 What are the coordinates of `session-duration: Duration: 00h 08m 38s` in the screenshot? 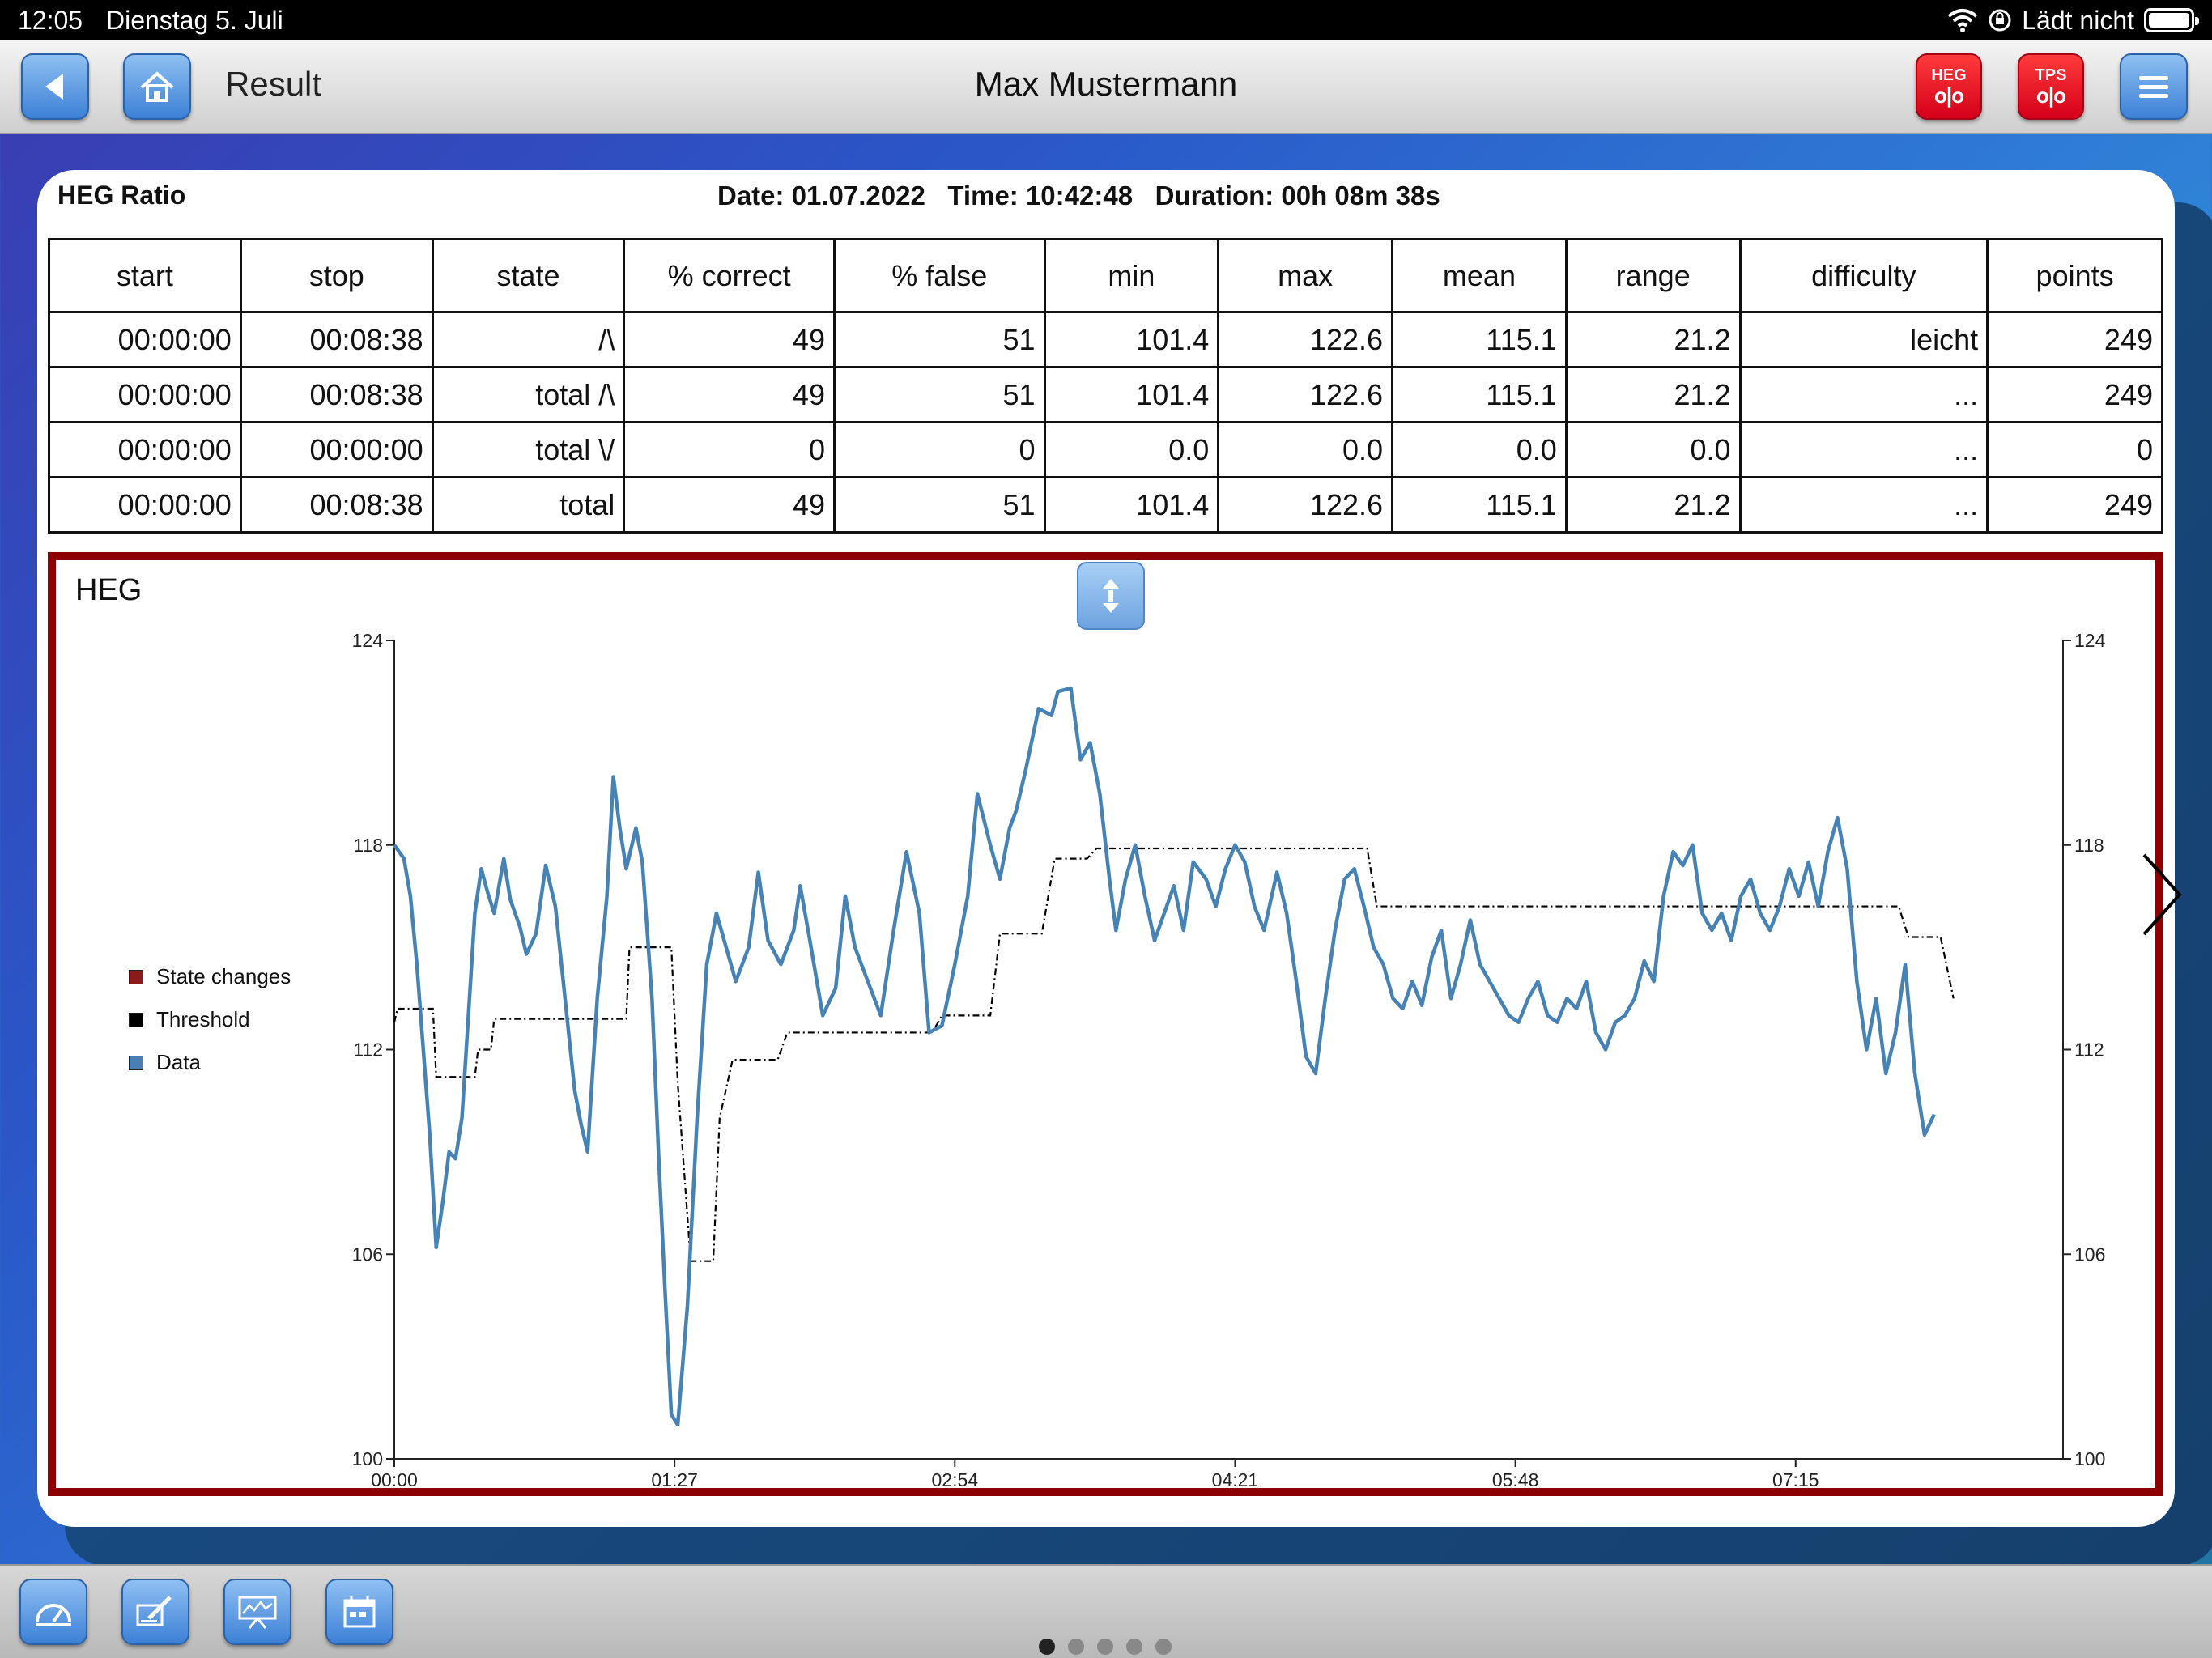 It's located at (1297, 195).